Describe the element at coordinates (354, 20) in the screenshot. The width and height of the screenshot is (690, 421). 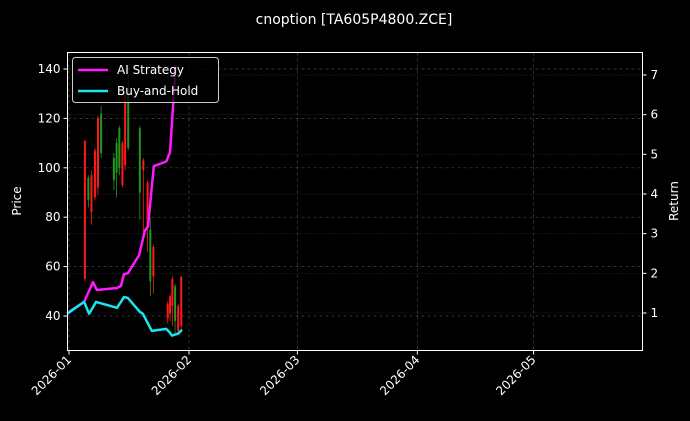
I see `chart-title: cnoption [TA605P4800.ZCE]` at that location.